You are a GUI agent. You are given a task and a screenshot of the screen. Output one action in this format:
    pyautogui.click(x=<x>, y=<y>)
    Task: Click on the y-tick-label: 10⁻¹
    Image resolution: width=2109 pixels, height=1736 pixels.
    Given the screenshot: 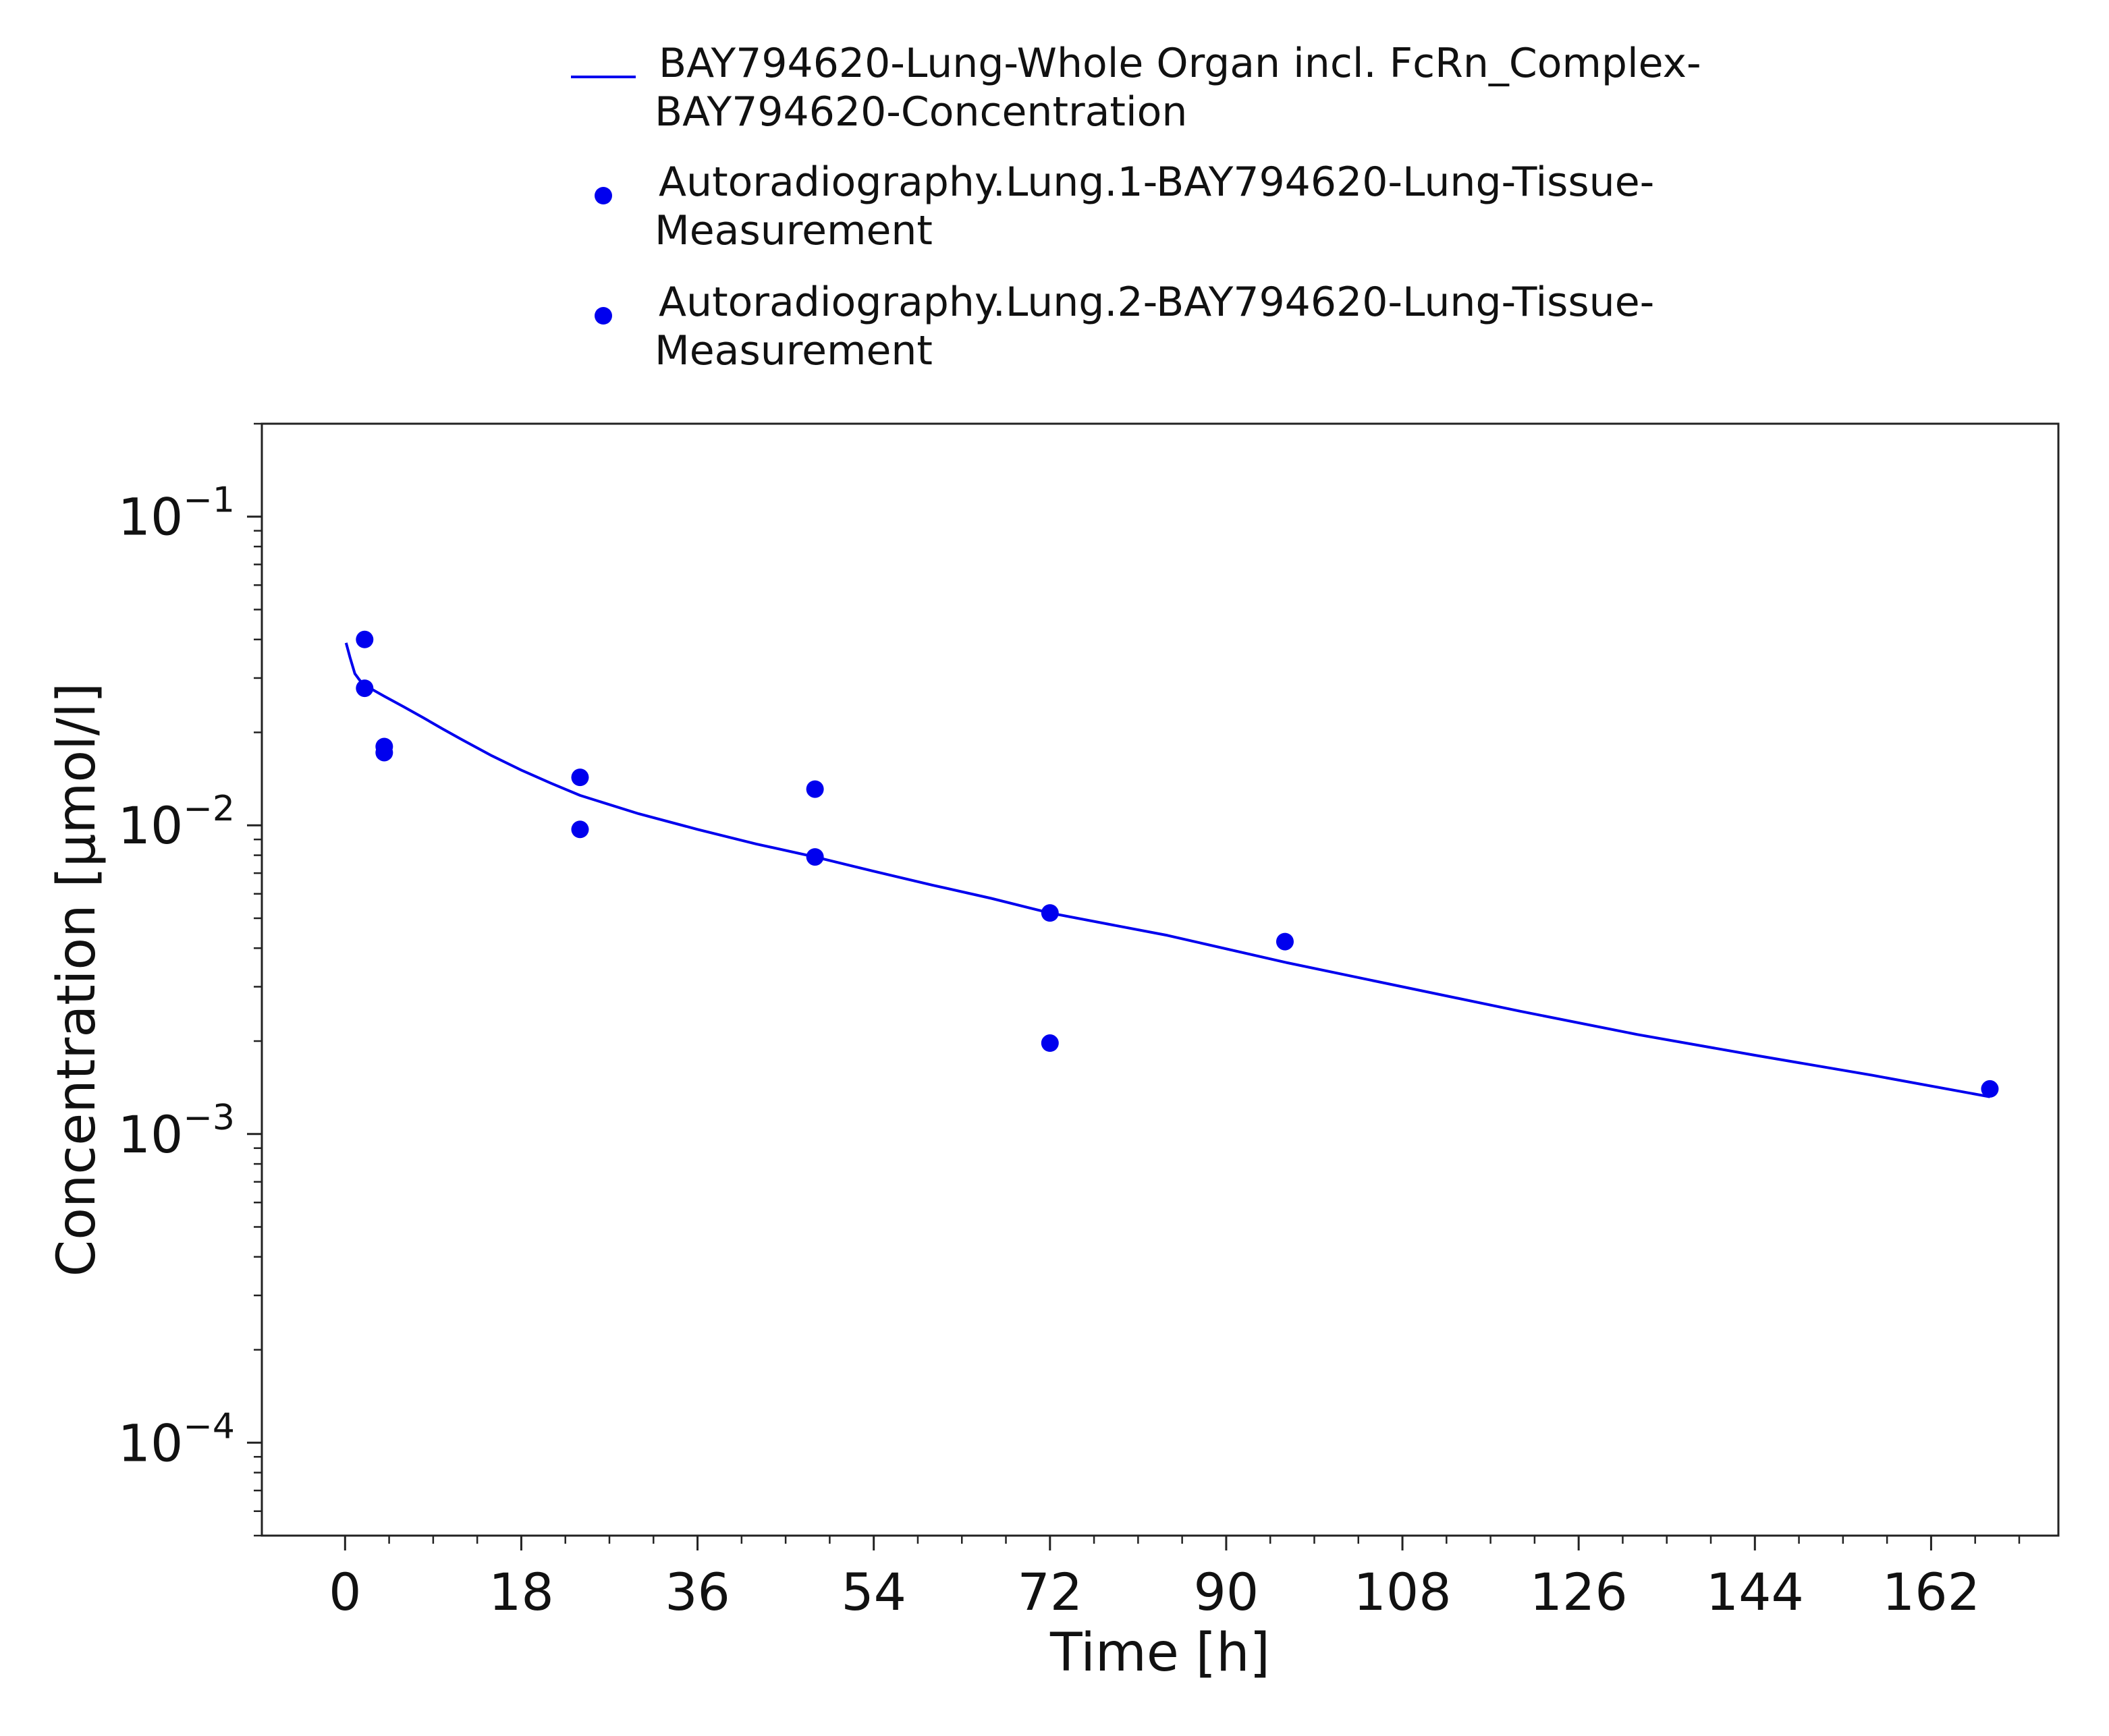 What is the action you would take?
    pyautogui.click(x=176, y=513)
    